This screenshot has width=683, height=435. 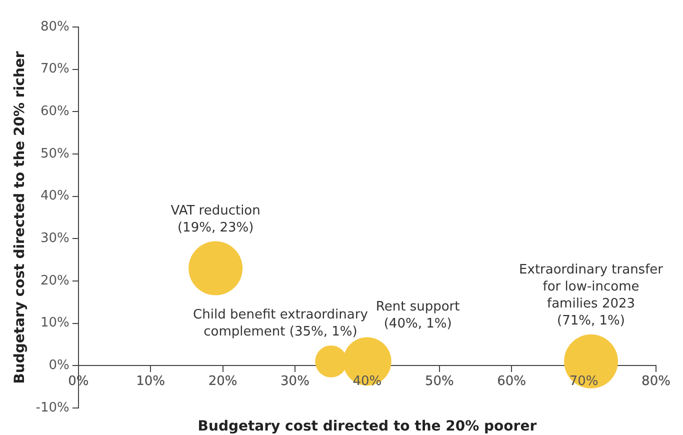 I want to click on y-tick-label: 20%, so click(x=55, y=280).